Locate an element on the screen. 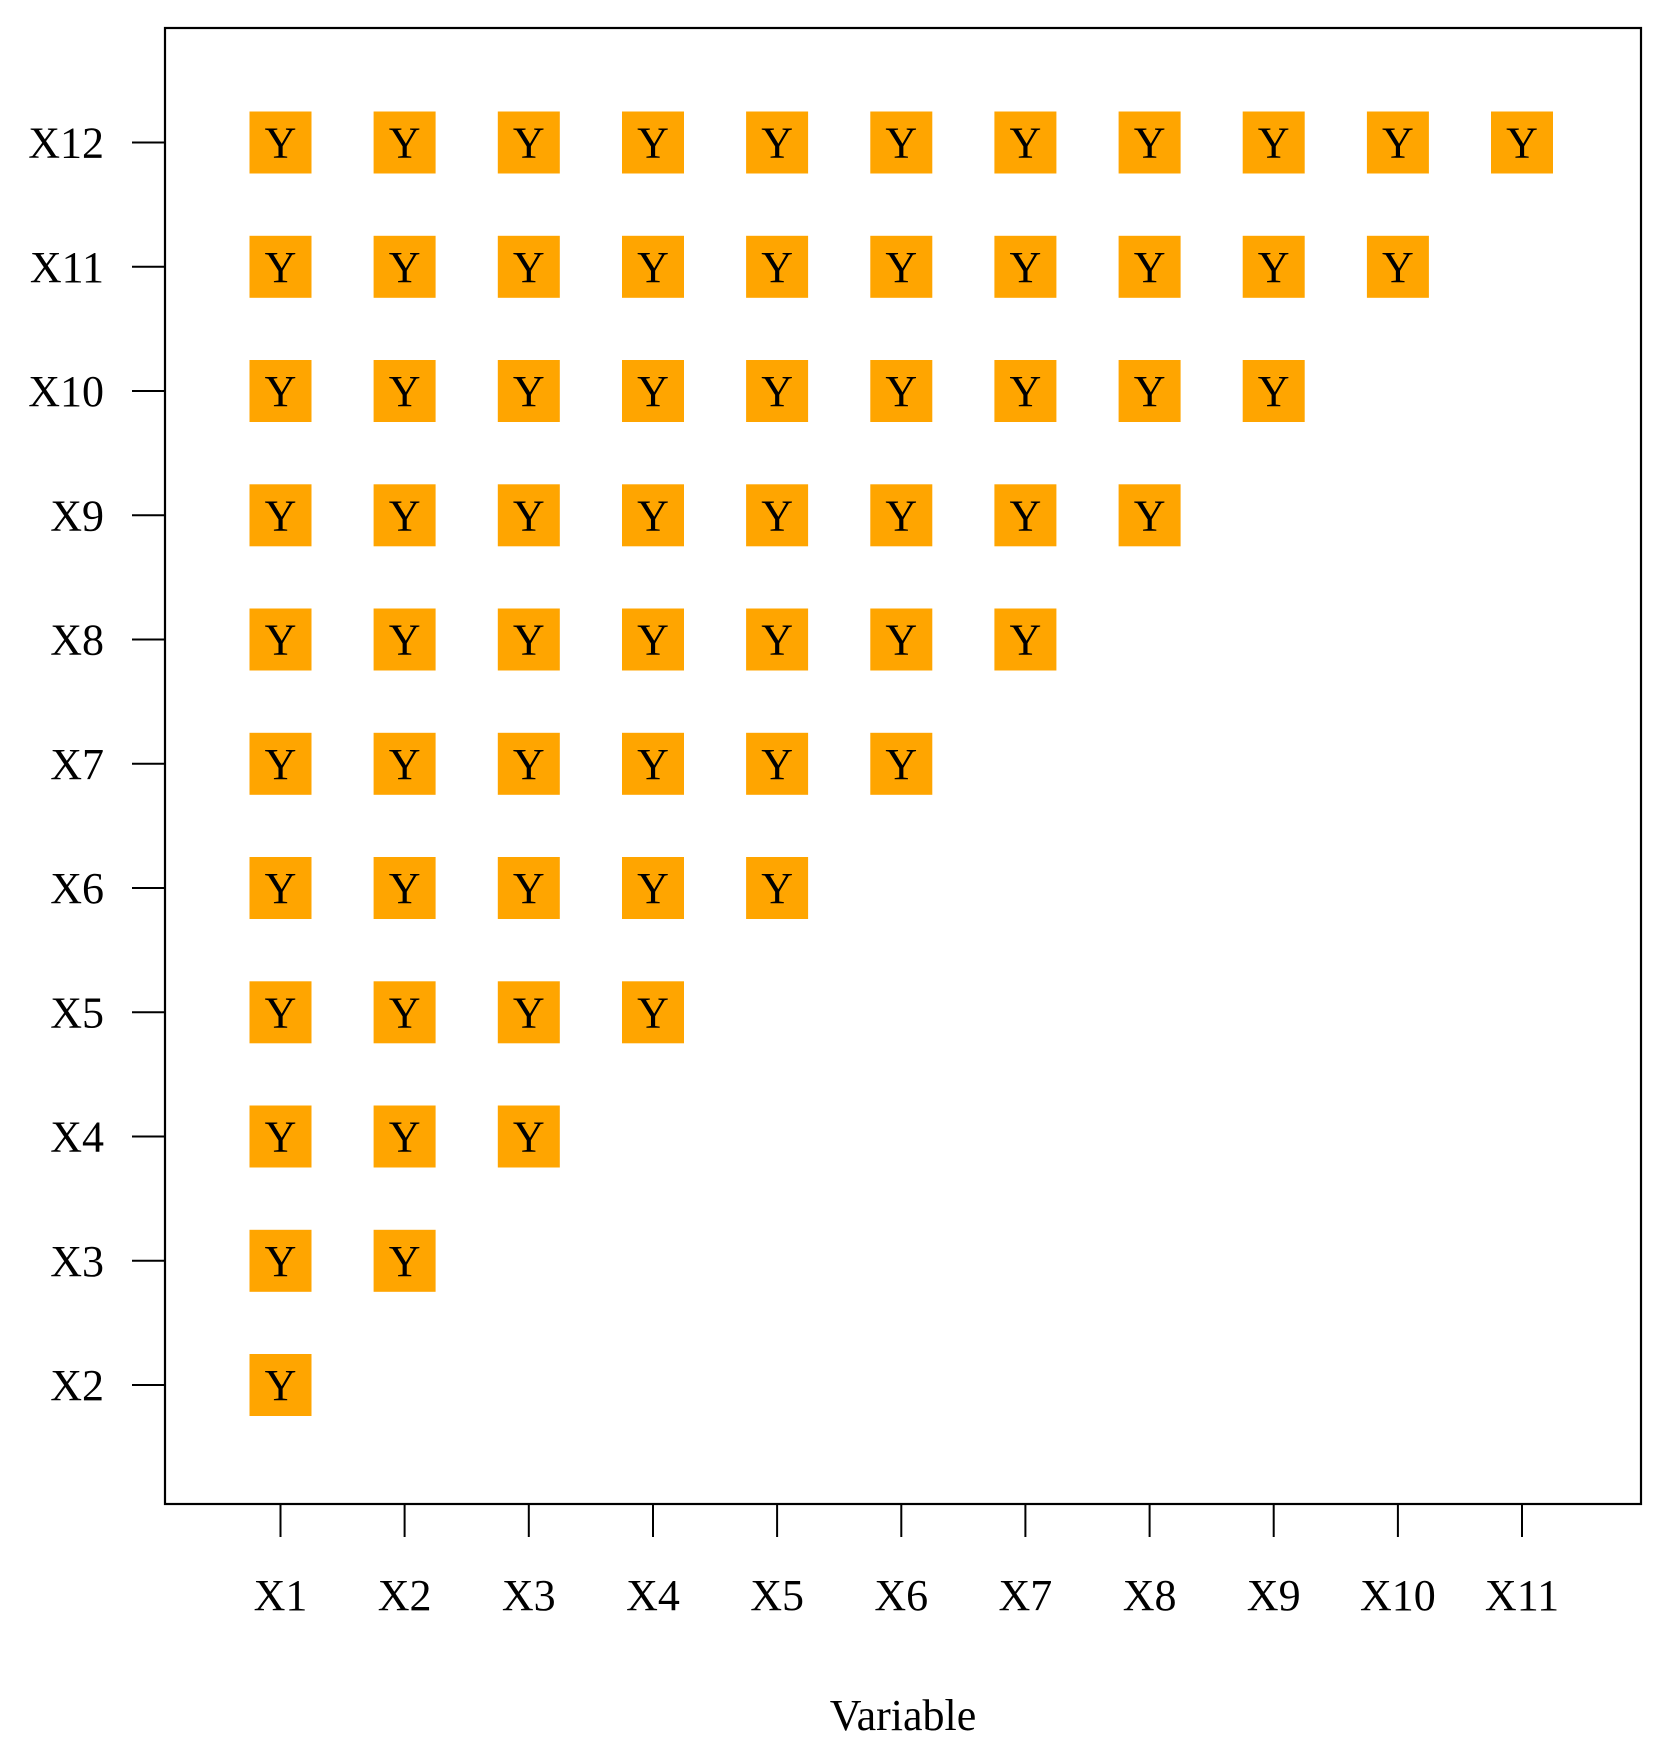  y-tick-label-x10: X10 is located at coordinates (66, 391).